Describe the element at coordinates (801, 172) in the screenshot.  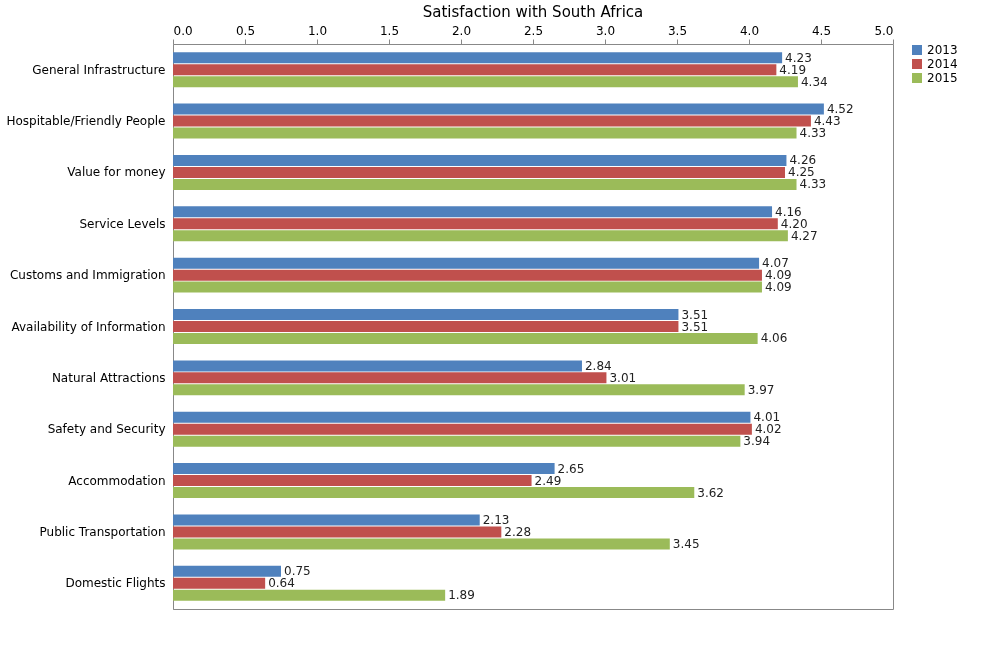
I see `data-label: 4.25` at that location.